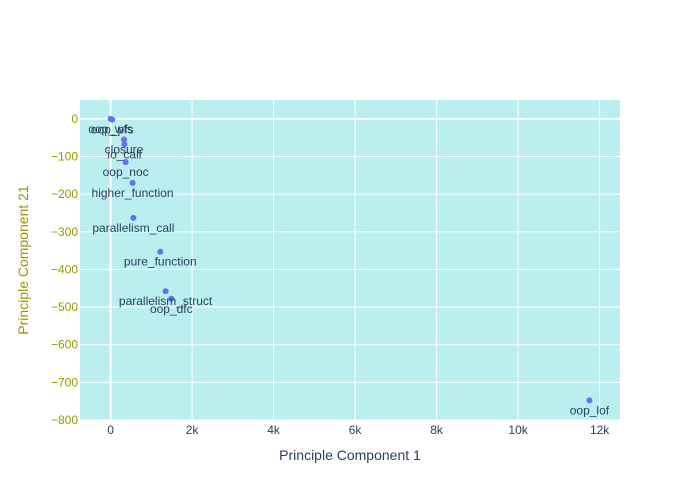 This screenshot has height=500, width=700. What do you see at coordinates (600, 430) in the screenshot?
I see `x-tick-label: 12k` at bounding box center [600, 430].